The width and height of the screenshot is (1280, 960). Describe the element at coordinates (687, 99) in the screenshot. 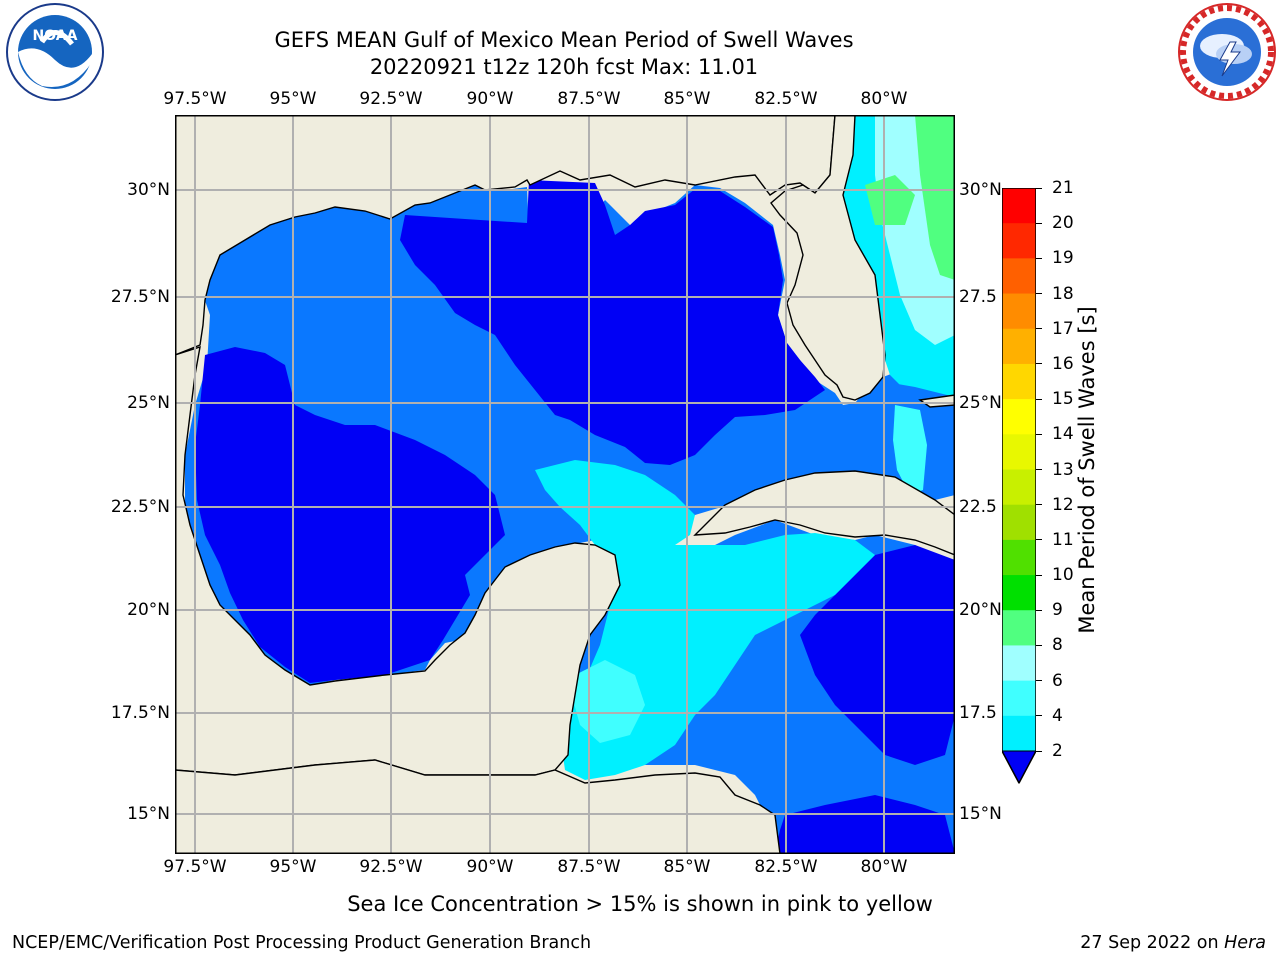

I see `lon-tick-top: 85°W` at that location.